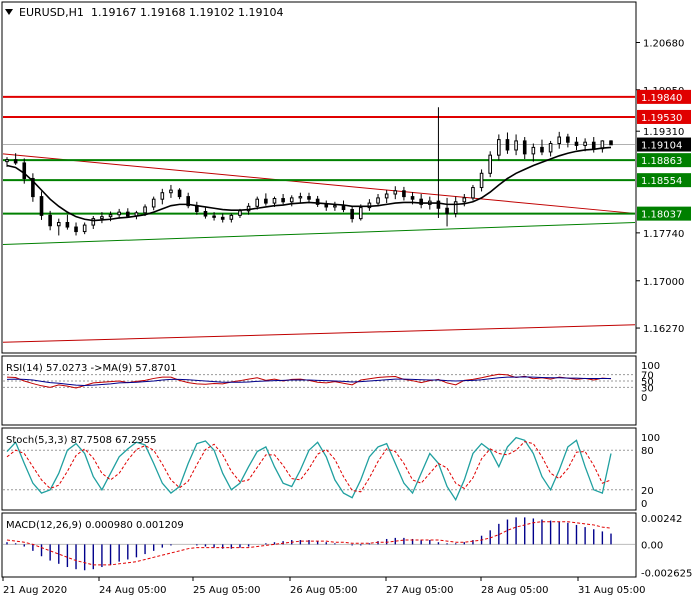 This screenshot has width=700, height=600. I want to click on time-tick-label: 31 Aug 05:00, so click(611, 590).